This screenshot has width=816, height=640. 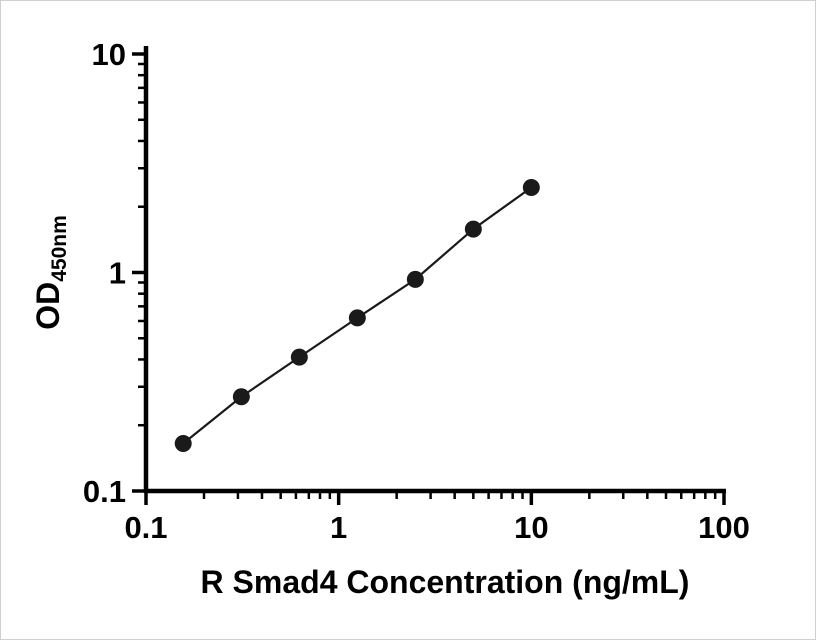 I want to click on x-tick-label: 10, so click(x=531, y=527).